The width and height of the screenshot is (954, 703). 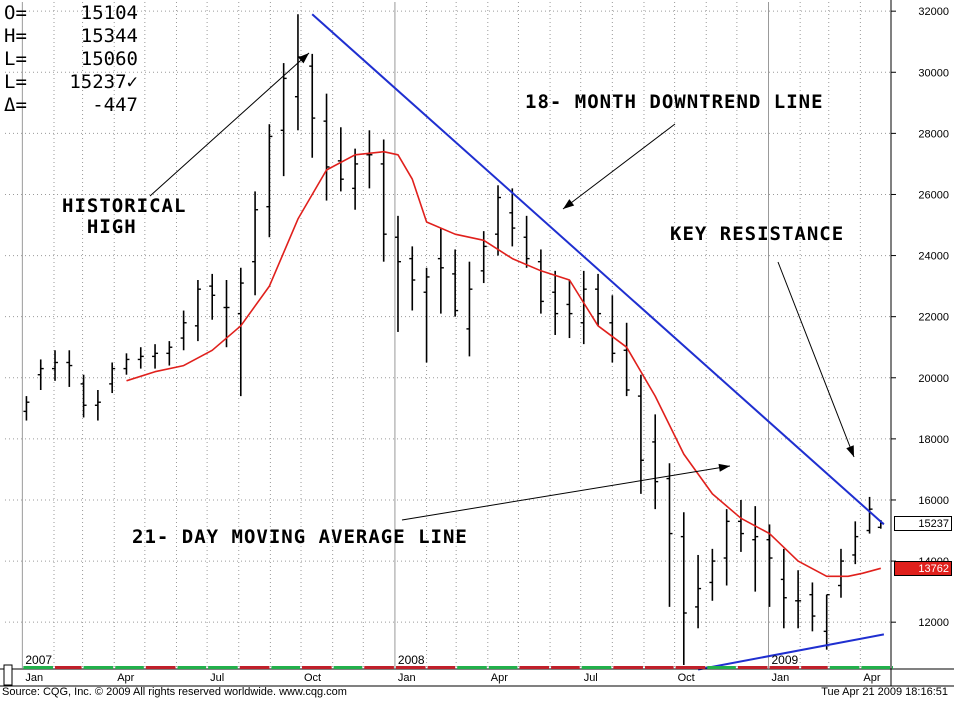 What do you see at coordinates (619, 166) in the screenshot?
I see `arrow-downtrend` at bounding box center [619, 166].